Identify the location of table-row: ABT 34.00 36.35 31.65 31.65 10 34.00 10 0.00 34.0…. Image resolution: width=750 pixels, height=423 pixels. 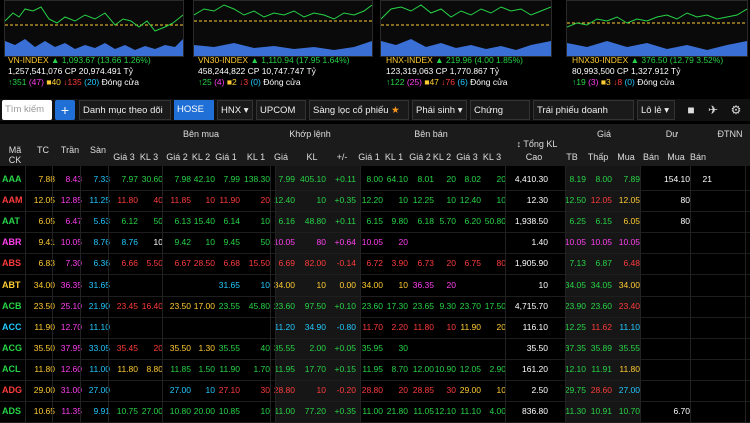
(375, 286).